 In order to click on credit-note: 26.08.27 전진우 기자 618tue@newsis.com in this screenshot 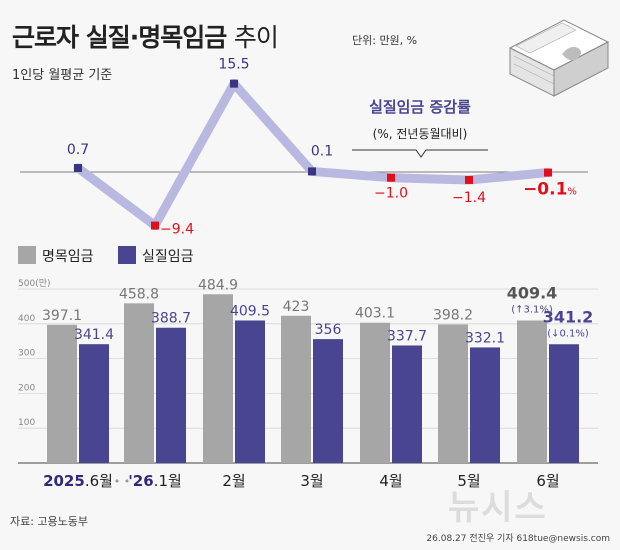, I will do `click(518, 539)`.